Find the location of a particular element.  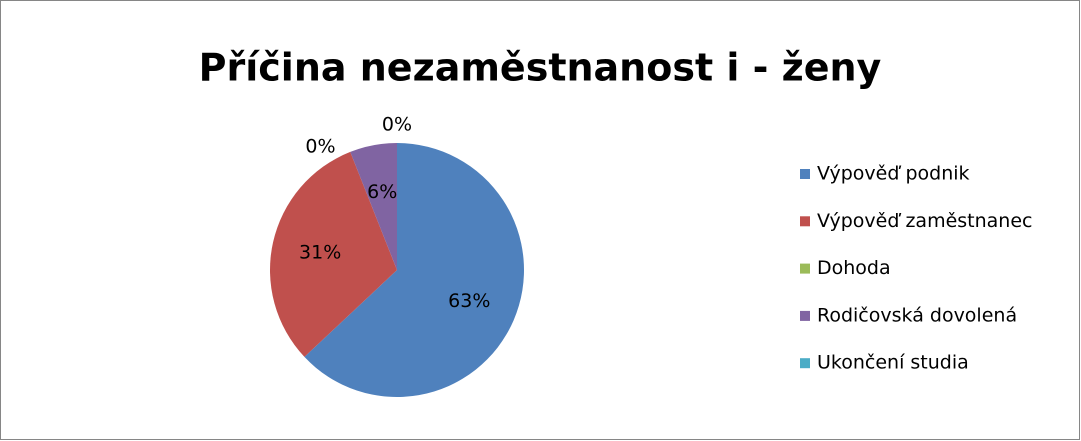

chart-title: Příčina nezaměstnanost i - ženy is located at coordinates (540, 68).